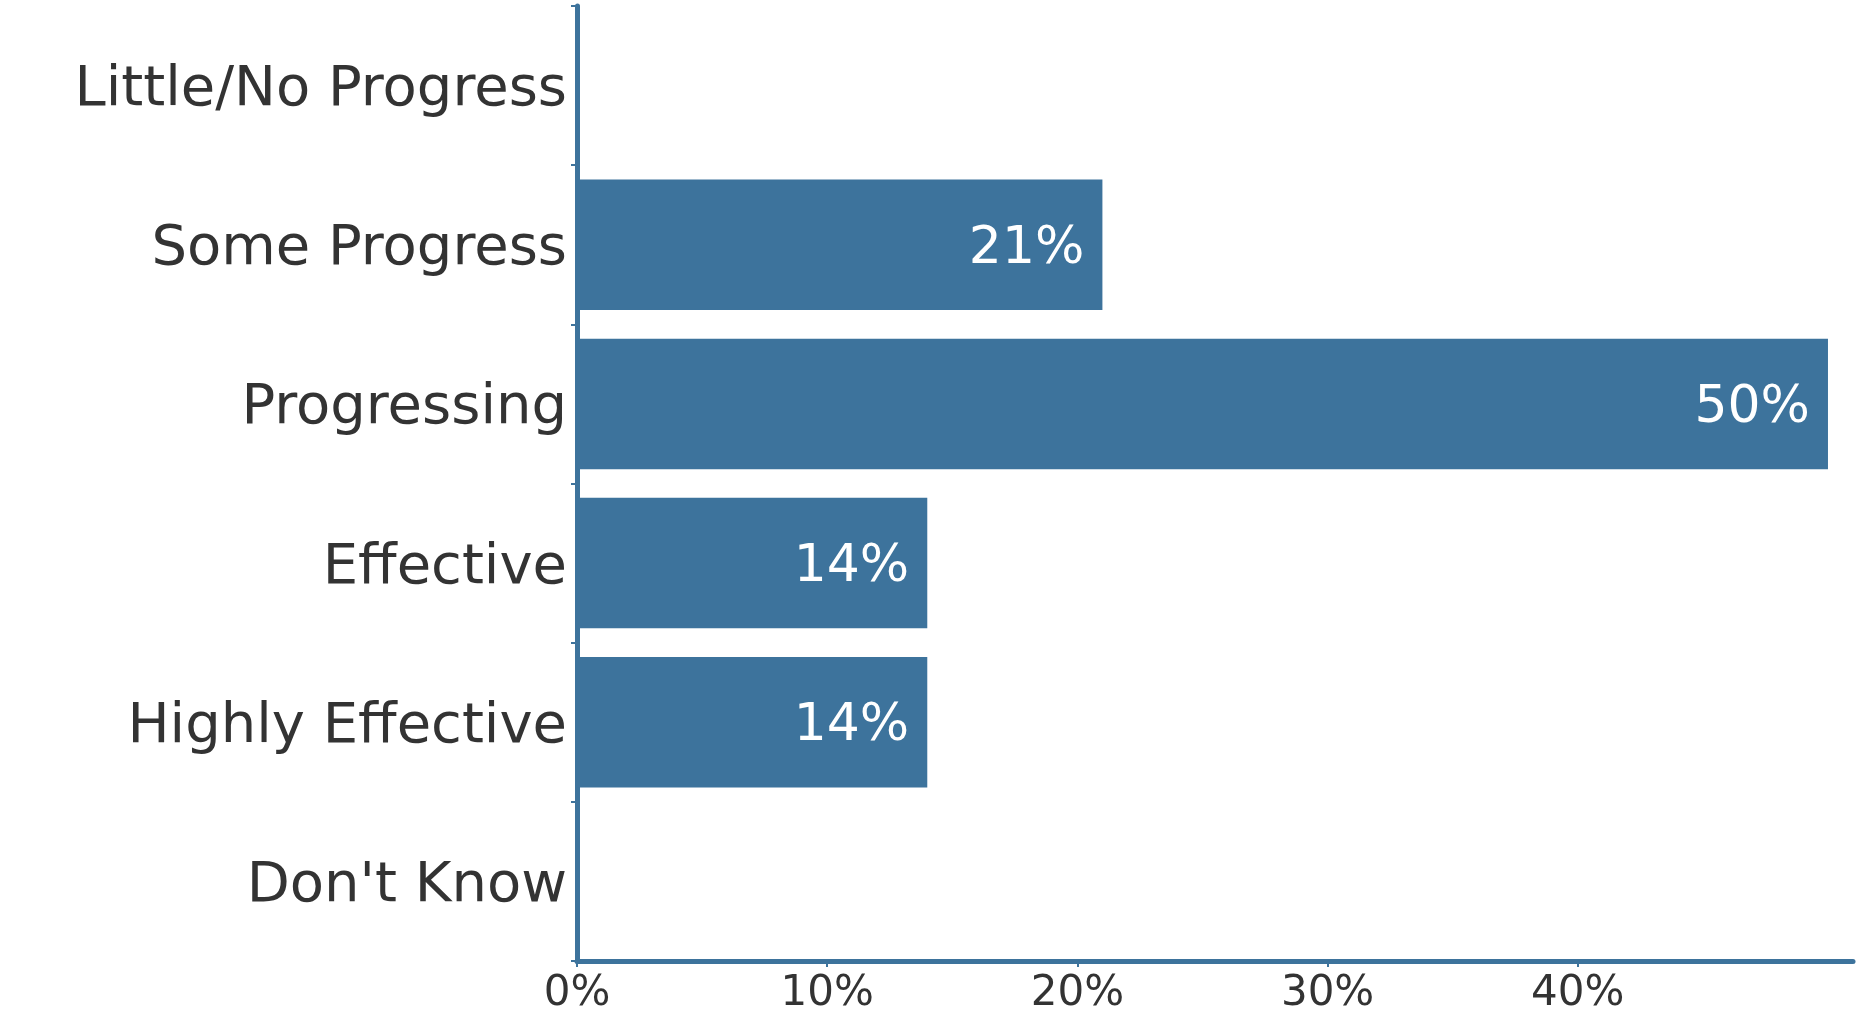 The image size is (1865, 1022). I want to click on y-tick-label: Don't Know, so click(406, 881).